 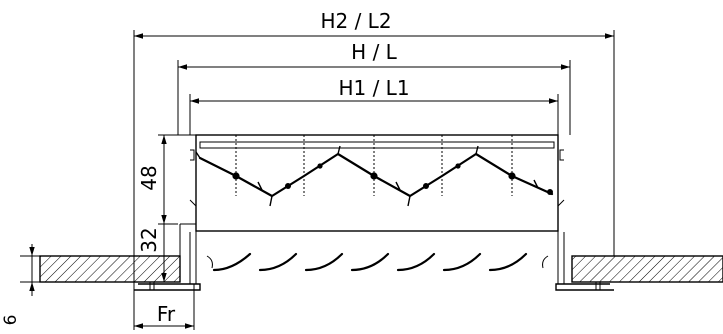 I want to click on dimension-ceiling-thickness: 6, so click(x=20, y=284).